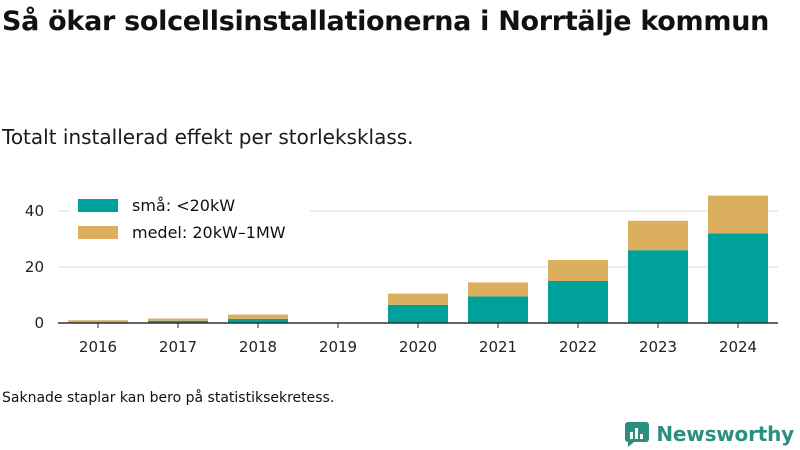  I want to click on x-tick-label: 2016, so click(98, 347).